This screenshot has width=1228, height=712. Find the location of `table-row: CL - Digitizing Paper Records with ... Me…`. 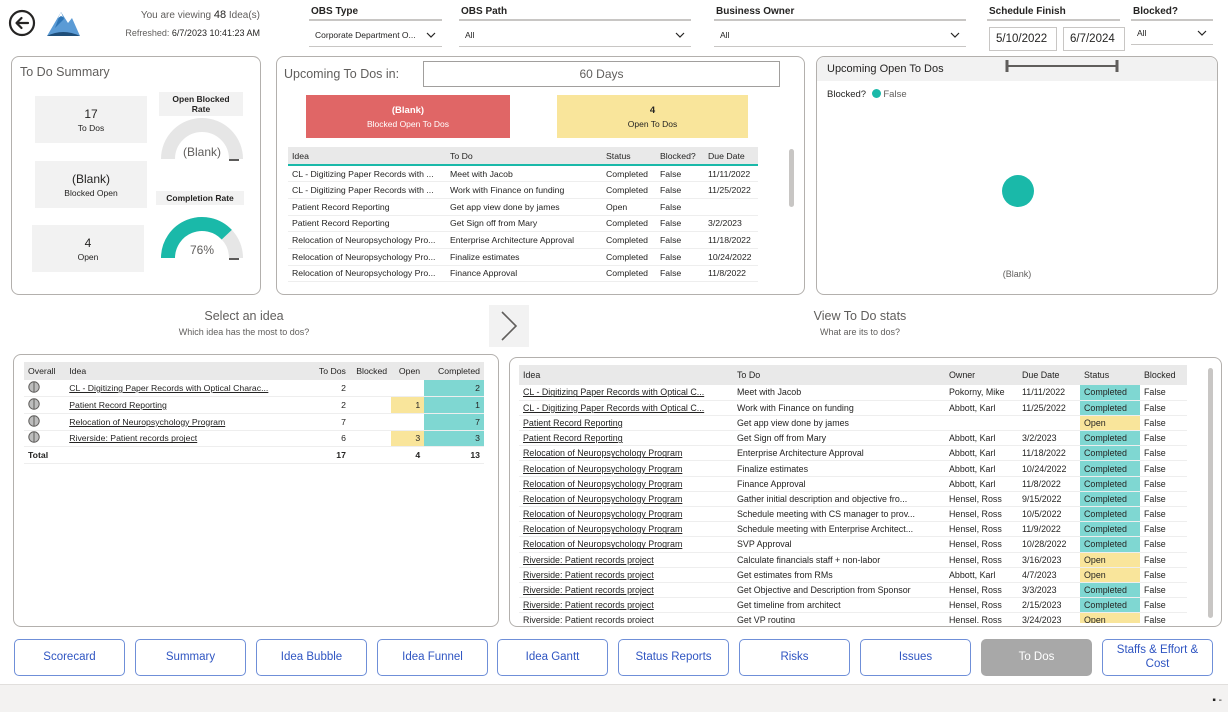

table-row: CL - Digitizing Paper Records with ... Me… is located at coordinates (523, 173).